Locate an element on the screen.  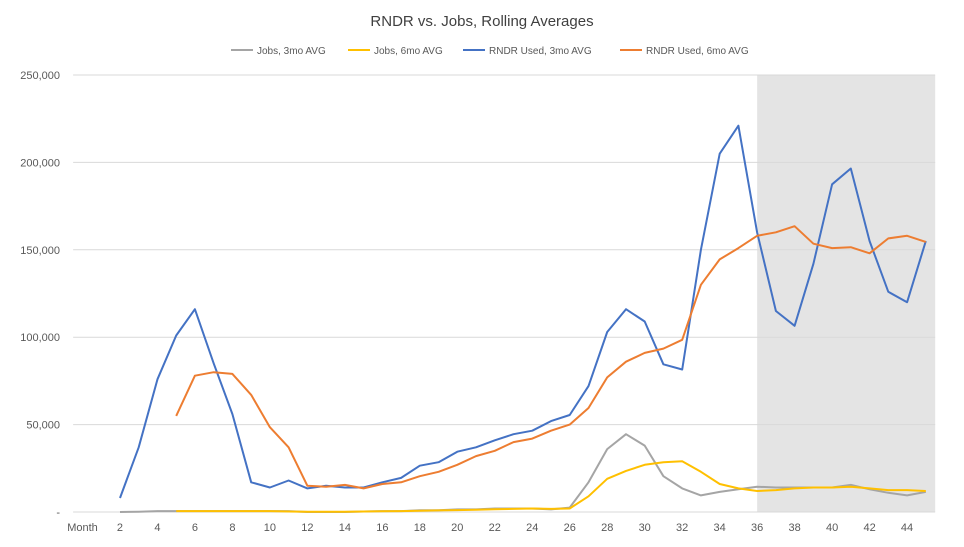
legend-item: Jobs, 3mo AVG is located at coordinates (278, 51).